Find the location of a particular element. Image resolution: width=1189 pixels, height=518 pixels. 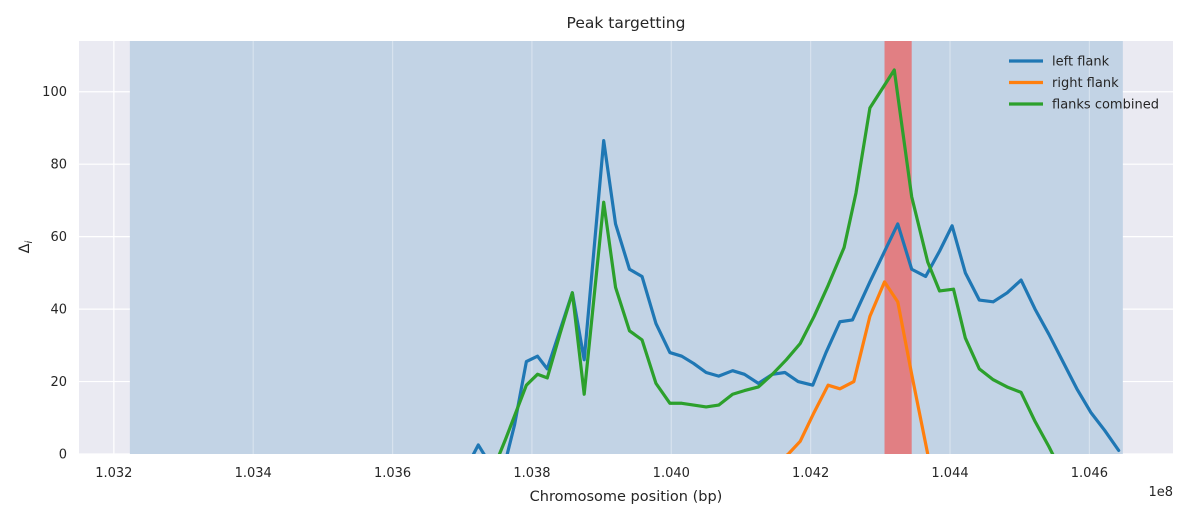

x-tick-label-1: 1.034 is located at coordinates (253, 473).